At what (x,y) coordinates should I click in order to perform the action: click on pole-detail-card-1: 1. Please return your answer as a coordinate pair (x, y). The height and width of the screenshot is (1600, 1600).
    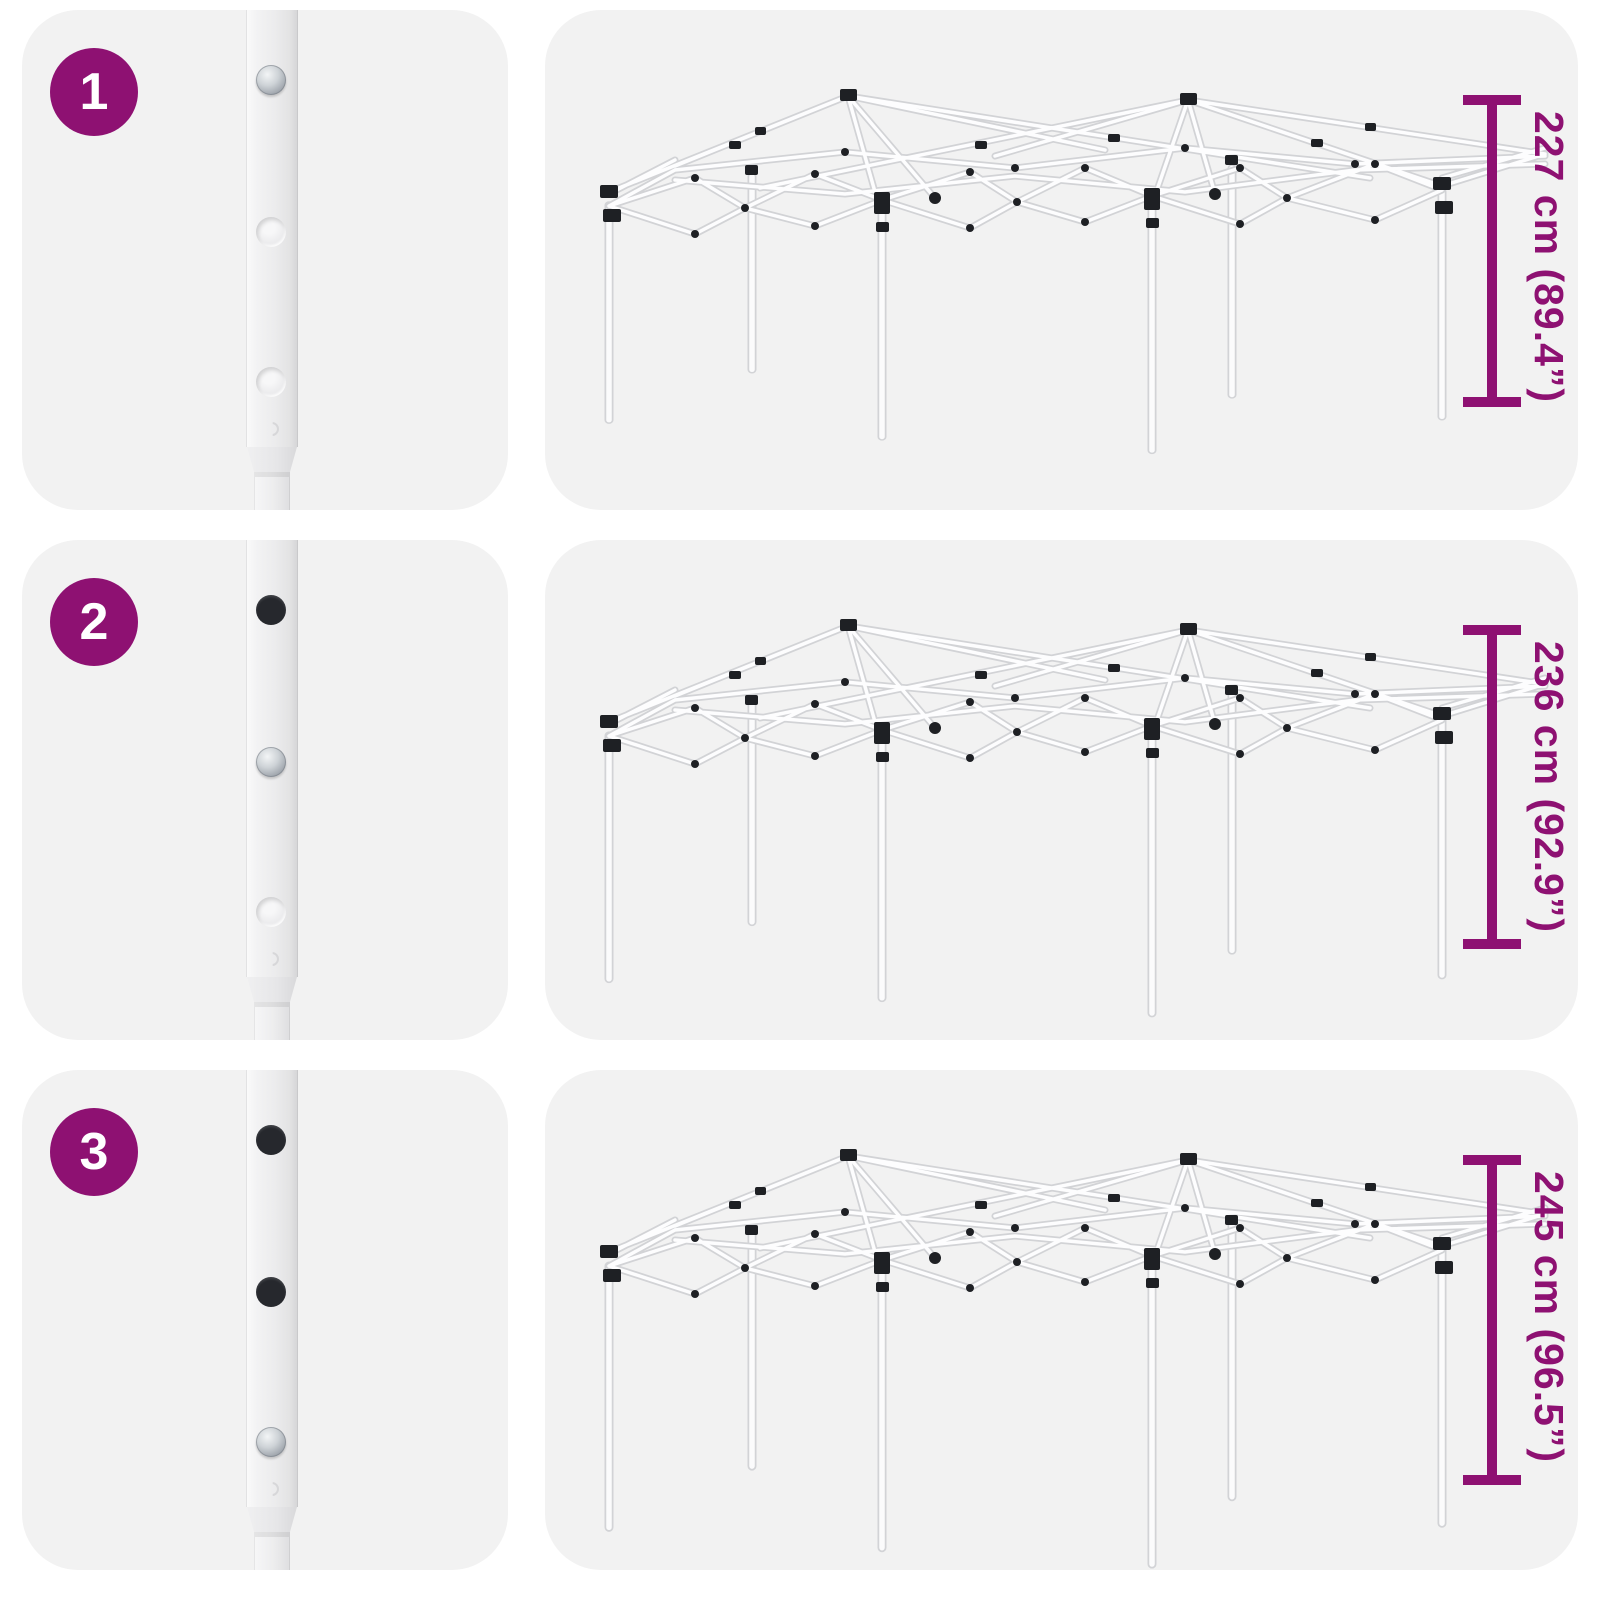
    Looking at the image, I should click on (265, 260).